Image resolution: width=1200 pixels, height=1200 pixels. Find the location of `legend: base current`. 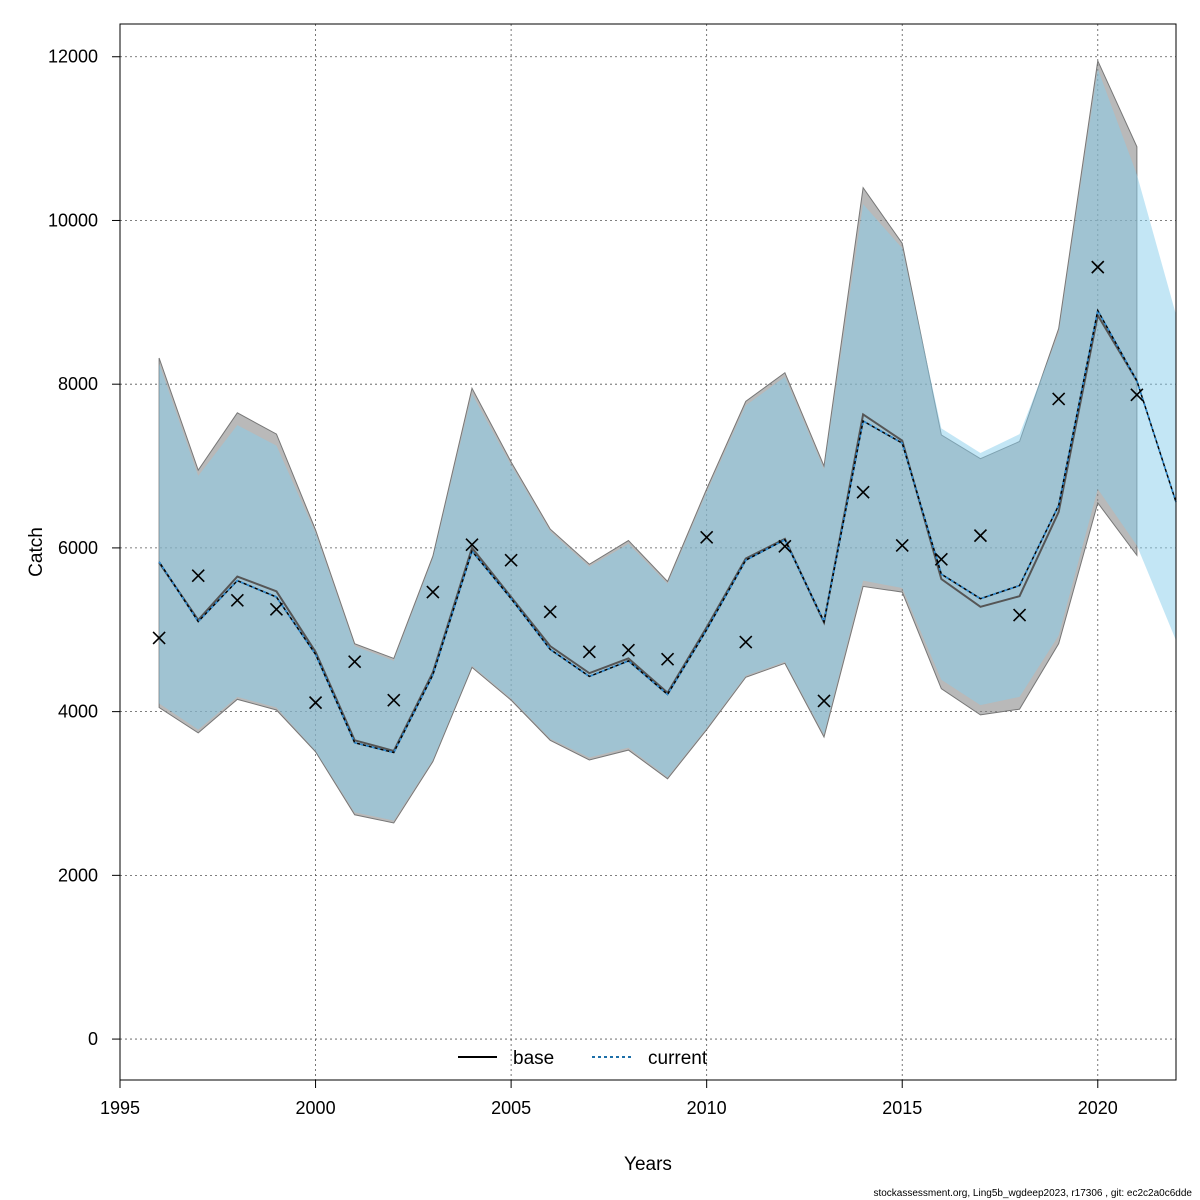

legend: base current is located at coordinates (583, 1058).